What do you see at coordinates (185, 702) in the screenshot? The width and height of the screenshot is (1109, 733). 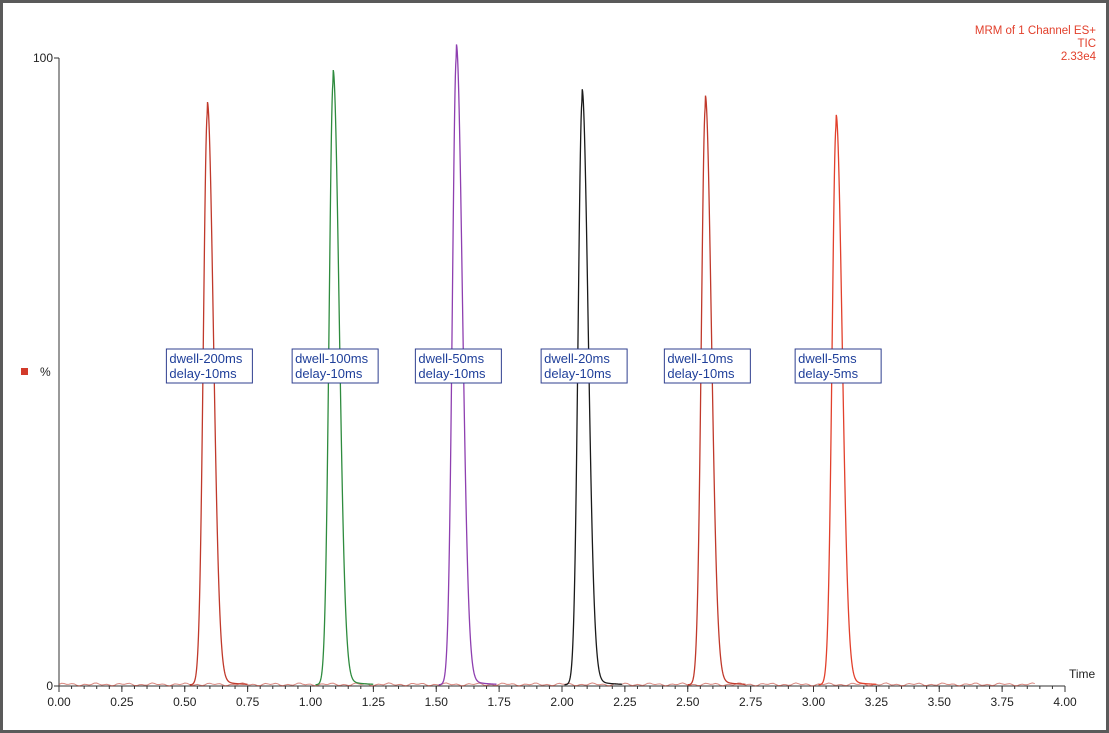 I see `x-tick-label: 0.50` at bounding box center [185, 702].